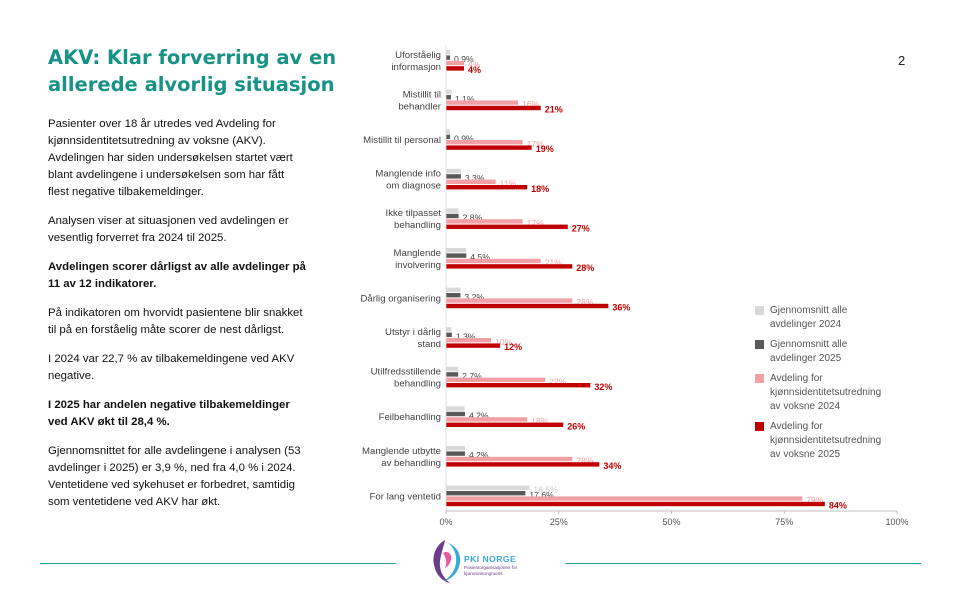  What do you see at coordinates (474, 65) in the screenshot?
I see `data-label: 4%` at bounding box center [474, 65].